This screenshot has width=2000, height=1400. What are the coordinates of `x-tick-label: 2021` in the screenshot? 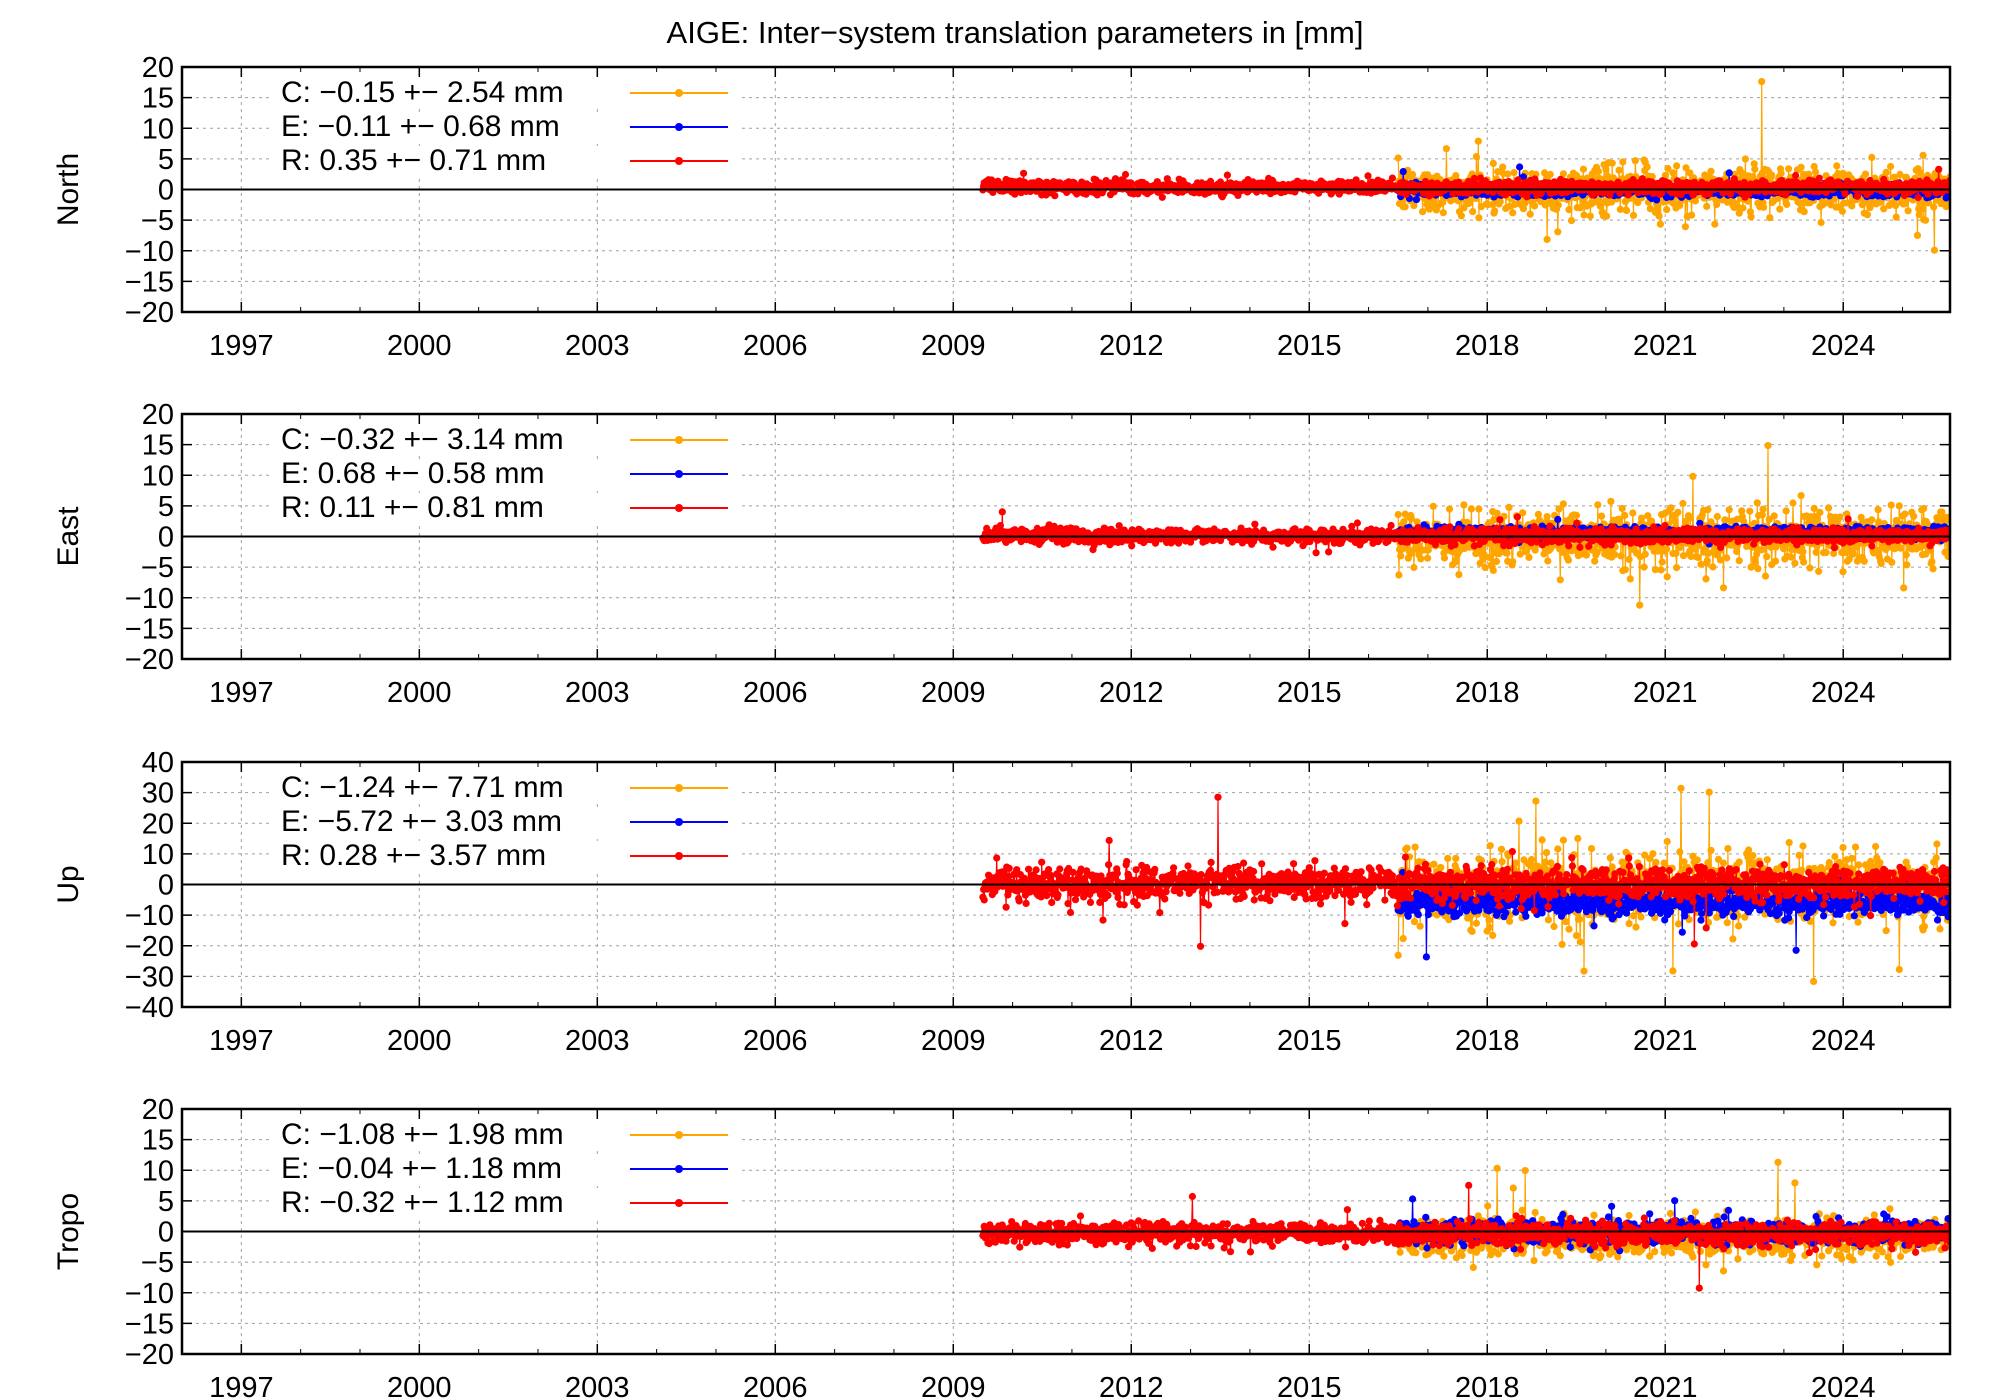 It's located at (1665, 693).